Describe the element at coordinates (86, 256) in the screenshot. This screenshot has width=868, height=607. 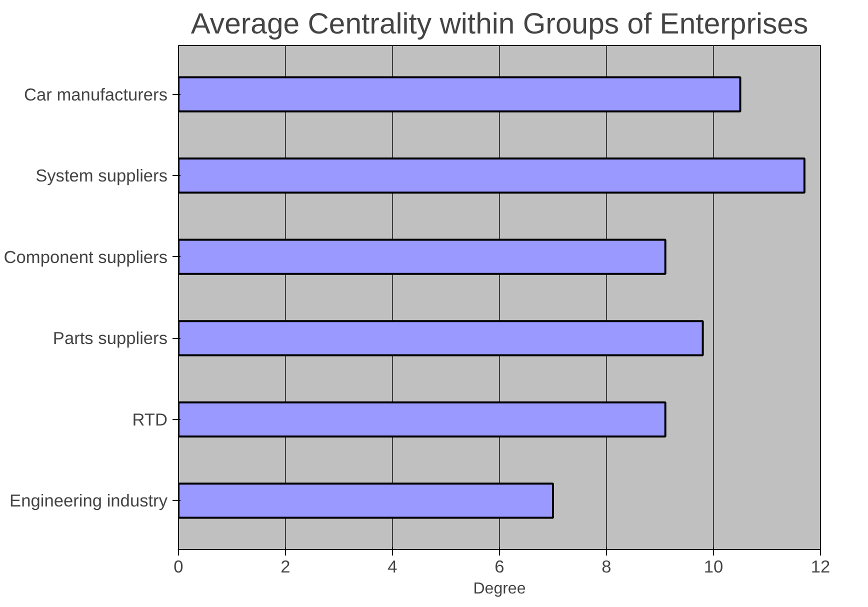
I see `y-tick-label: Component suppliers` at that location.